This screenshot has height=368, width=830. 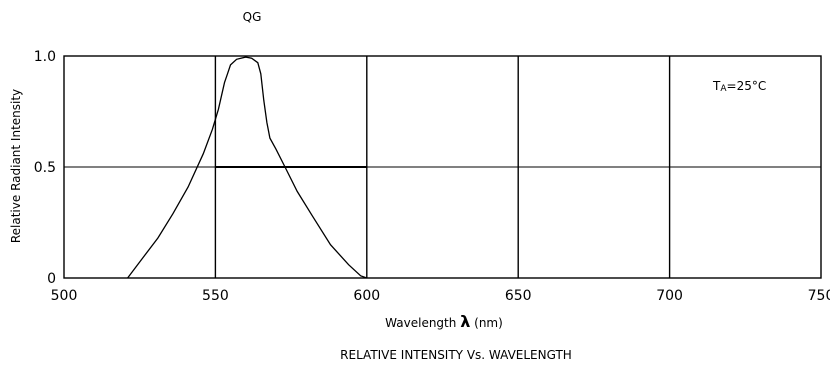 I want to click on x-tick-label: 550, so click(x=215, y=296).